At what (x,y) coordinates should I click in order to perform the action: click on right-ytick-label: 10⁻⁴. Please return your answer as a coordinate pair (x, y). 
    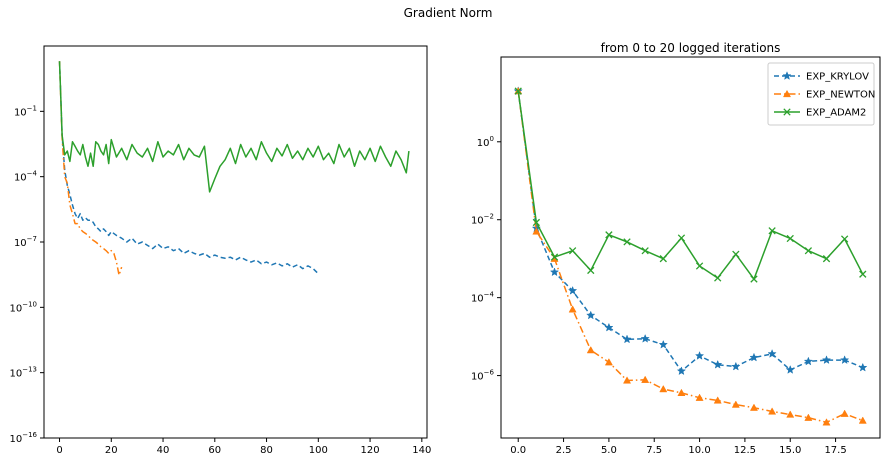
    Looking at the image, I should click on (483, 298).